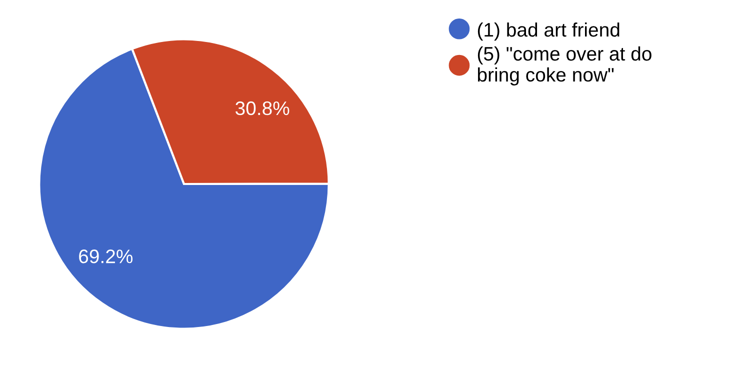 This screenshot has height=369, width=739. What do you see at coordinates (549, 31) in the screenshot?
I see `legend-label: (1) bad art friend` at bounding box center [549, 31].